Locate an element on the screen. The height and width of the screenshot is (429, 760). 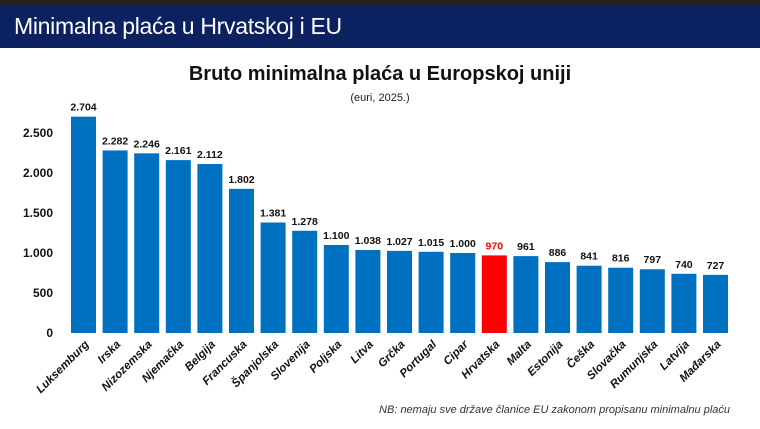
x-tick-label: Poljska is located at coordinates (325, 356).